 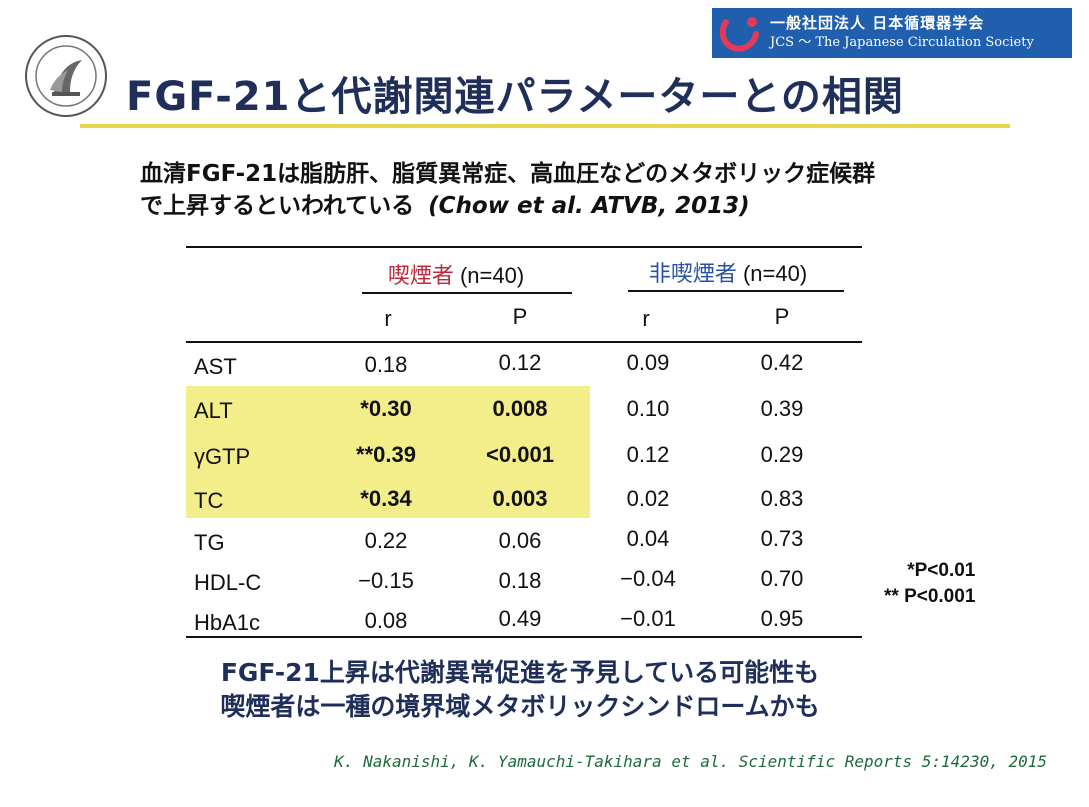 What do you see at coordinates (222, 456) in the screenshot?
I see `row-label: γGTP` at bounding box center [222, 456].